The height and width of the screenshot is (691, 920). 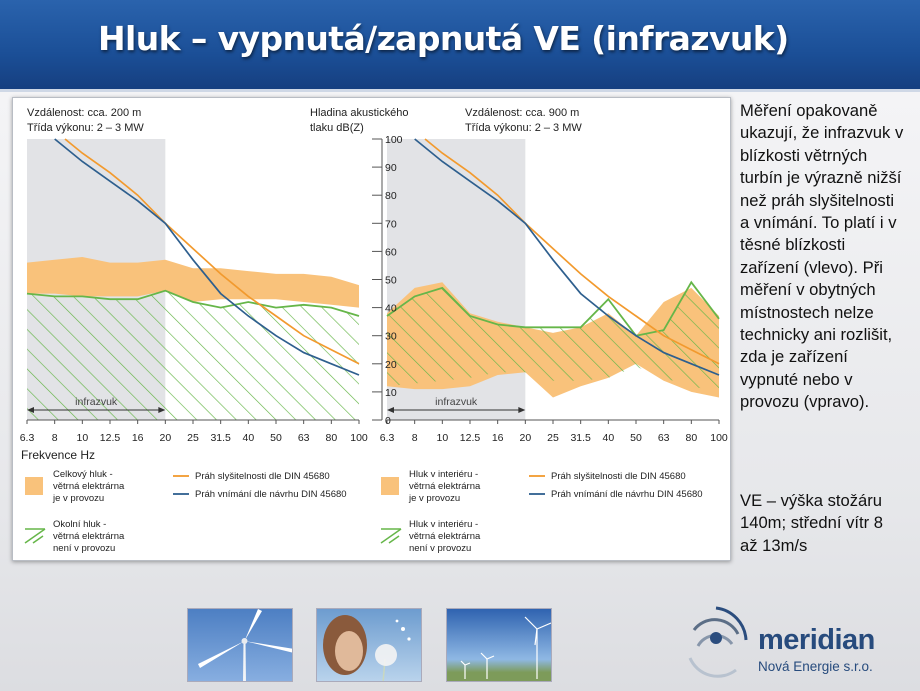 I want to click on meridian-logo-icon, so click(x=718, y=642).